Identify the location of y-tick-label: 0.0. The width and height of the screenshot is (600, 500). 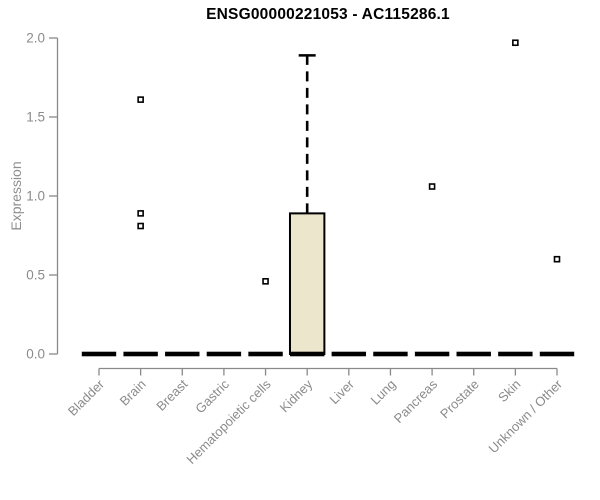
(35, 354).